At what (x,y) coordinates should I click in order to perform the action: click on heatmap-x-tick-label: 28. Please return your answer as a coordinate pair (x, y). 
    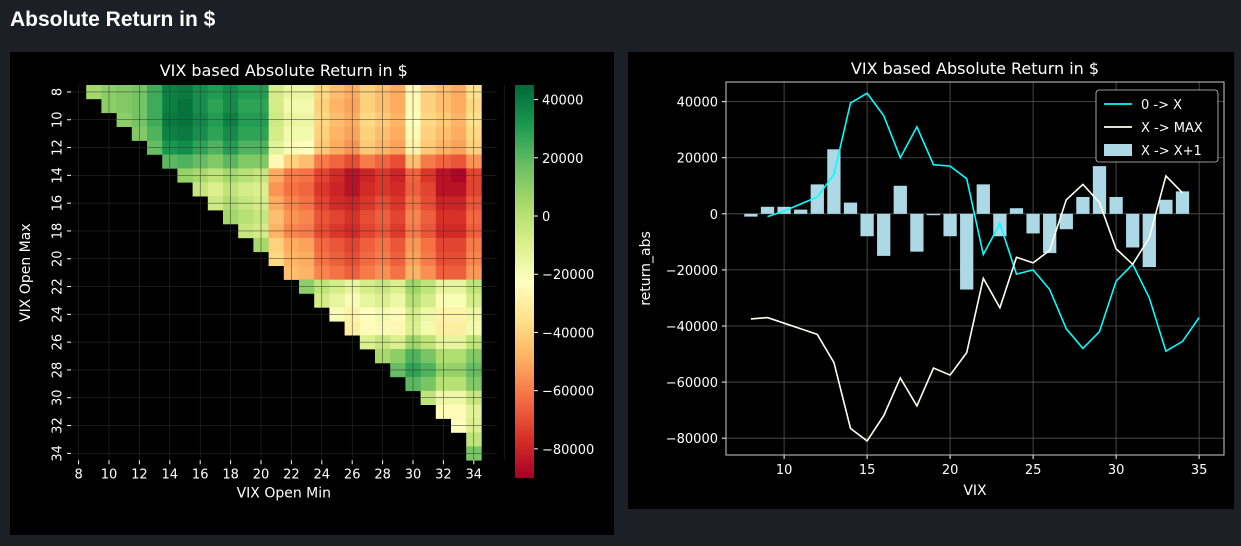
    Looking at the image, I should click on (382, 474).